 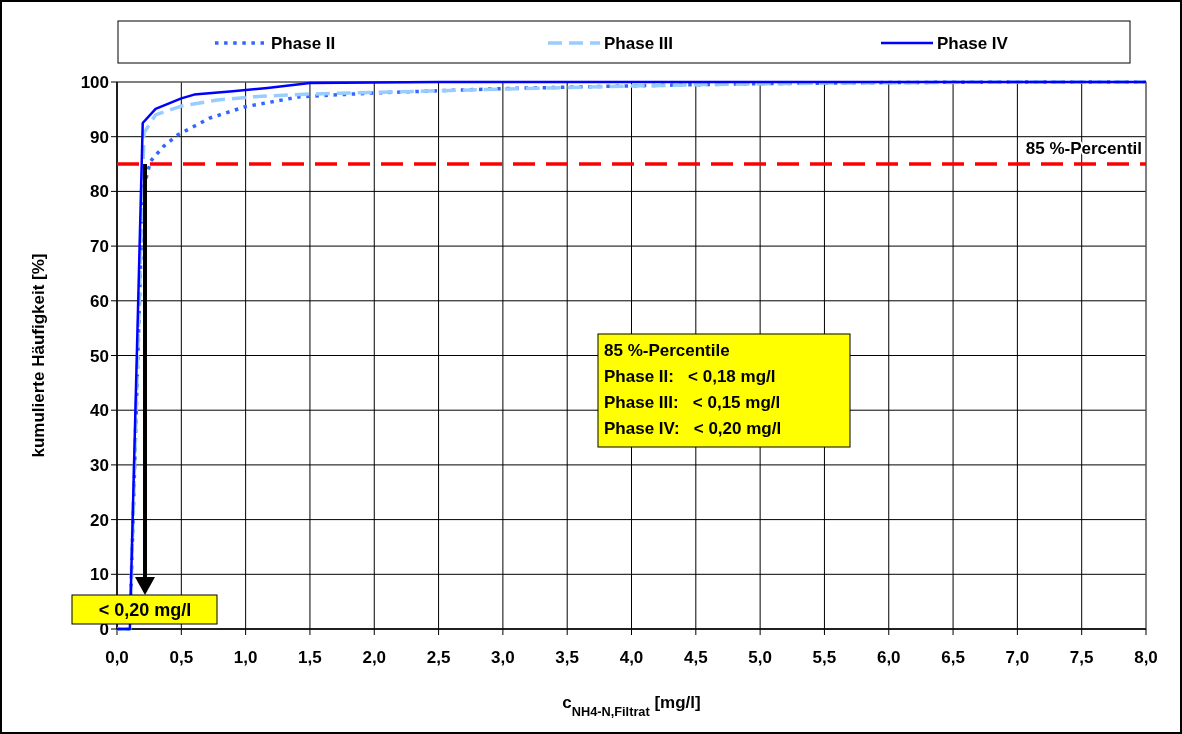 I want to click on y-tick-label: 60, so click(x=99, y=301).